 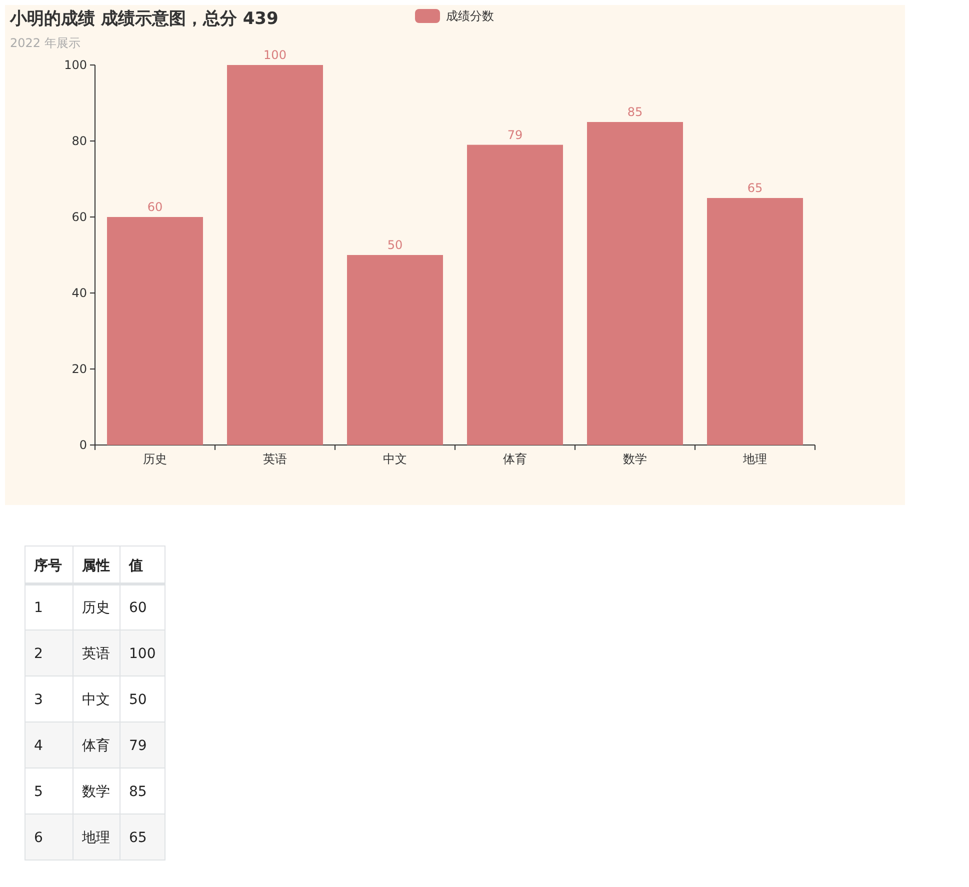 What do you see at coordinates (515, 459) in the screenshot?
I see `x-tick-label: 体育` at bounding box center [515, 459].